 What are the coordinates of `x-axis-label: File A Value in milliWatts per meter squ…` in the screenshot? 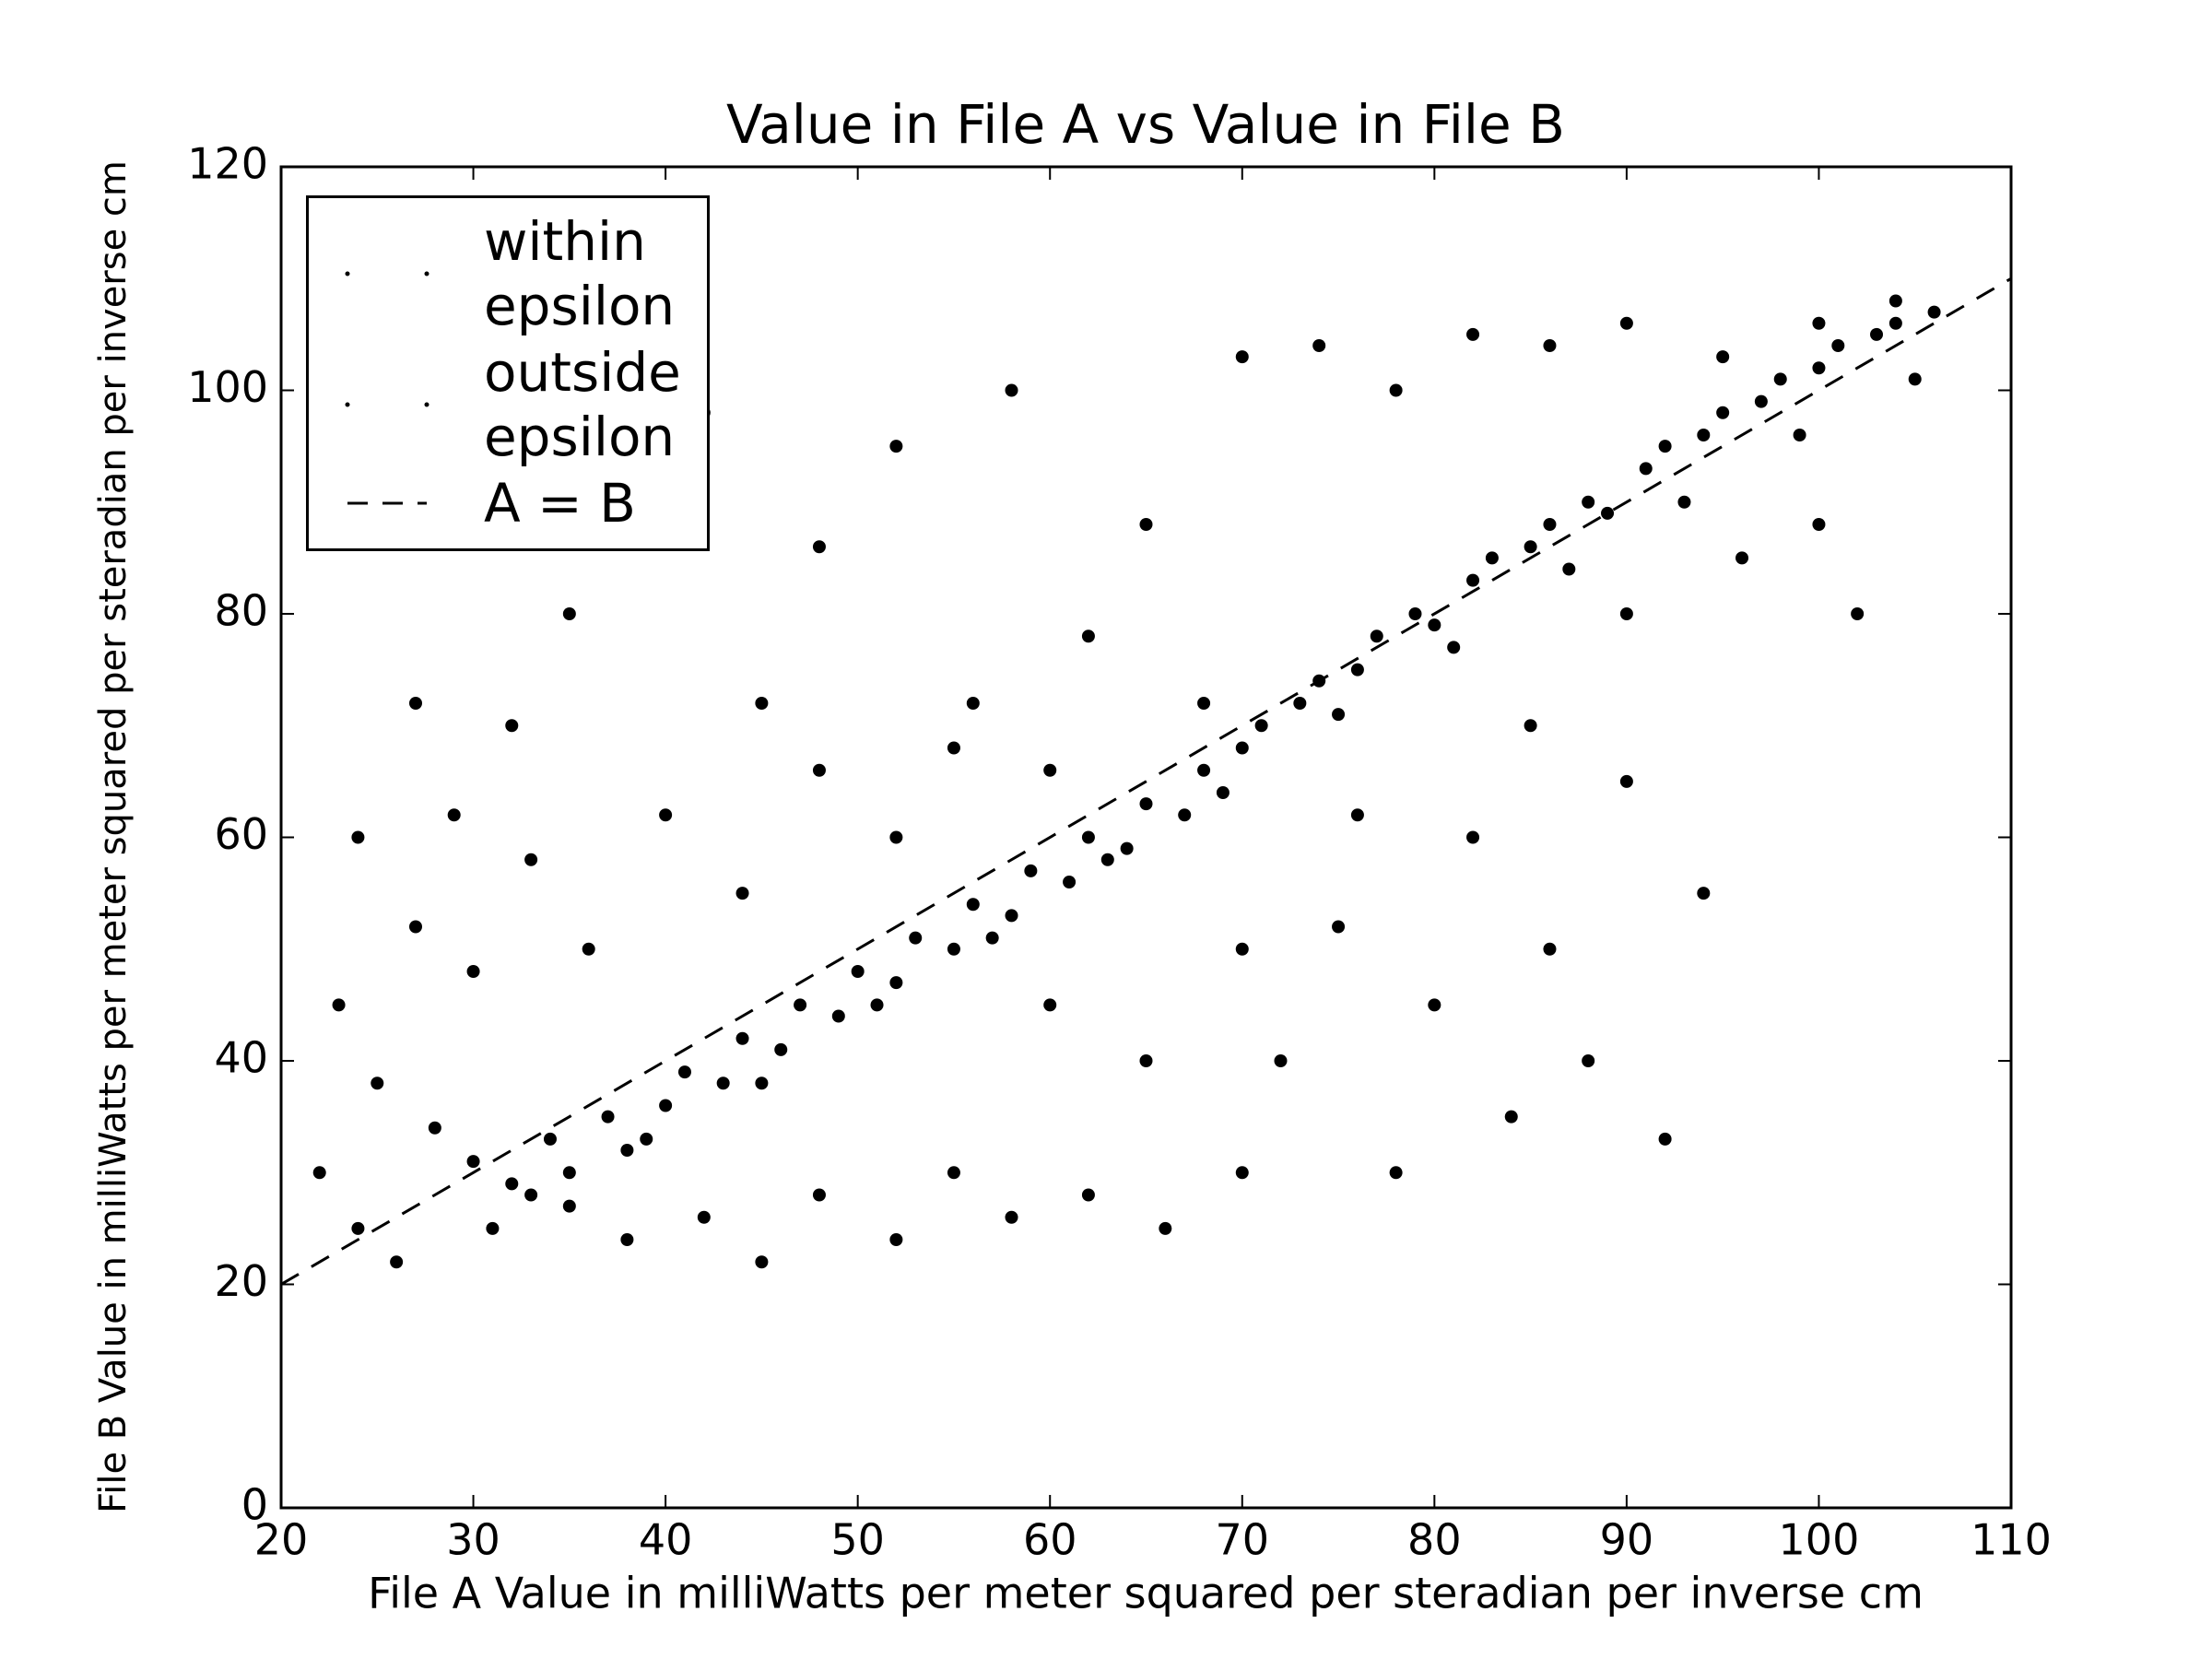 It's located at (1146, 1593).